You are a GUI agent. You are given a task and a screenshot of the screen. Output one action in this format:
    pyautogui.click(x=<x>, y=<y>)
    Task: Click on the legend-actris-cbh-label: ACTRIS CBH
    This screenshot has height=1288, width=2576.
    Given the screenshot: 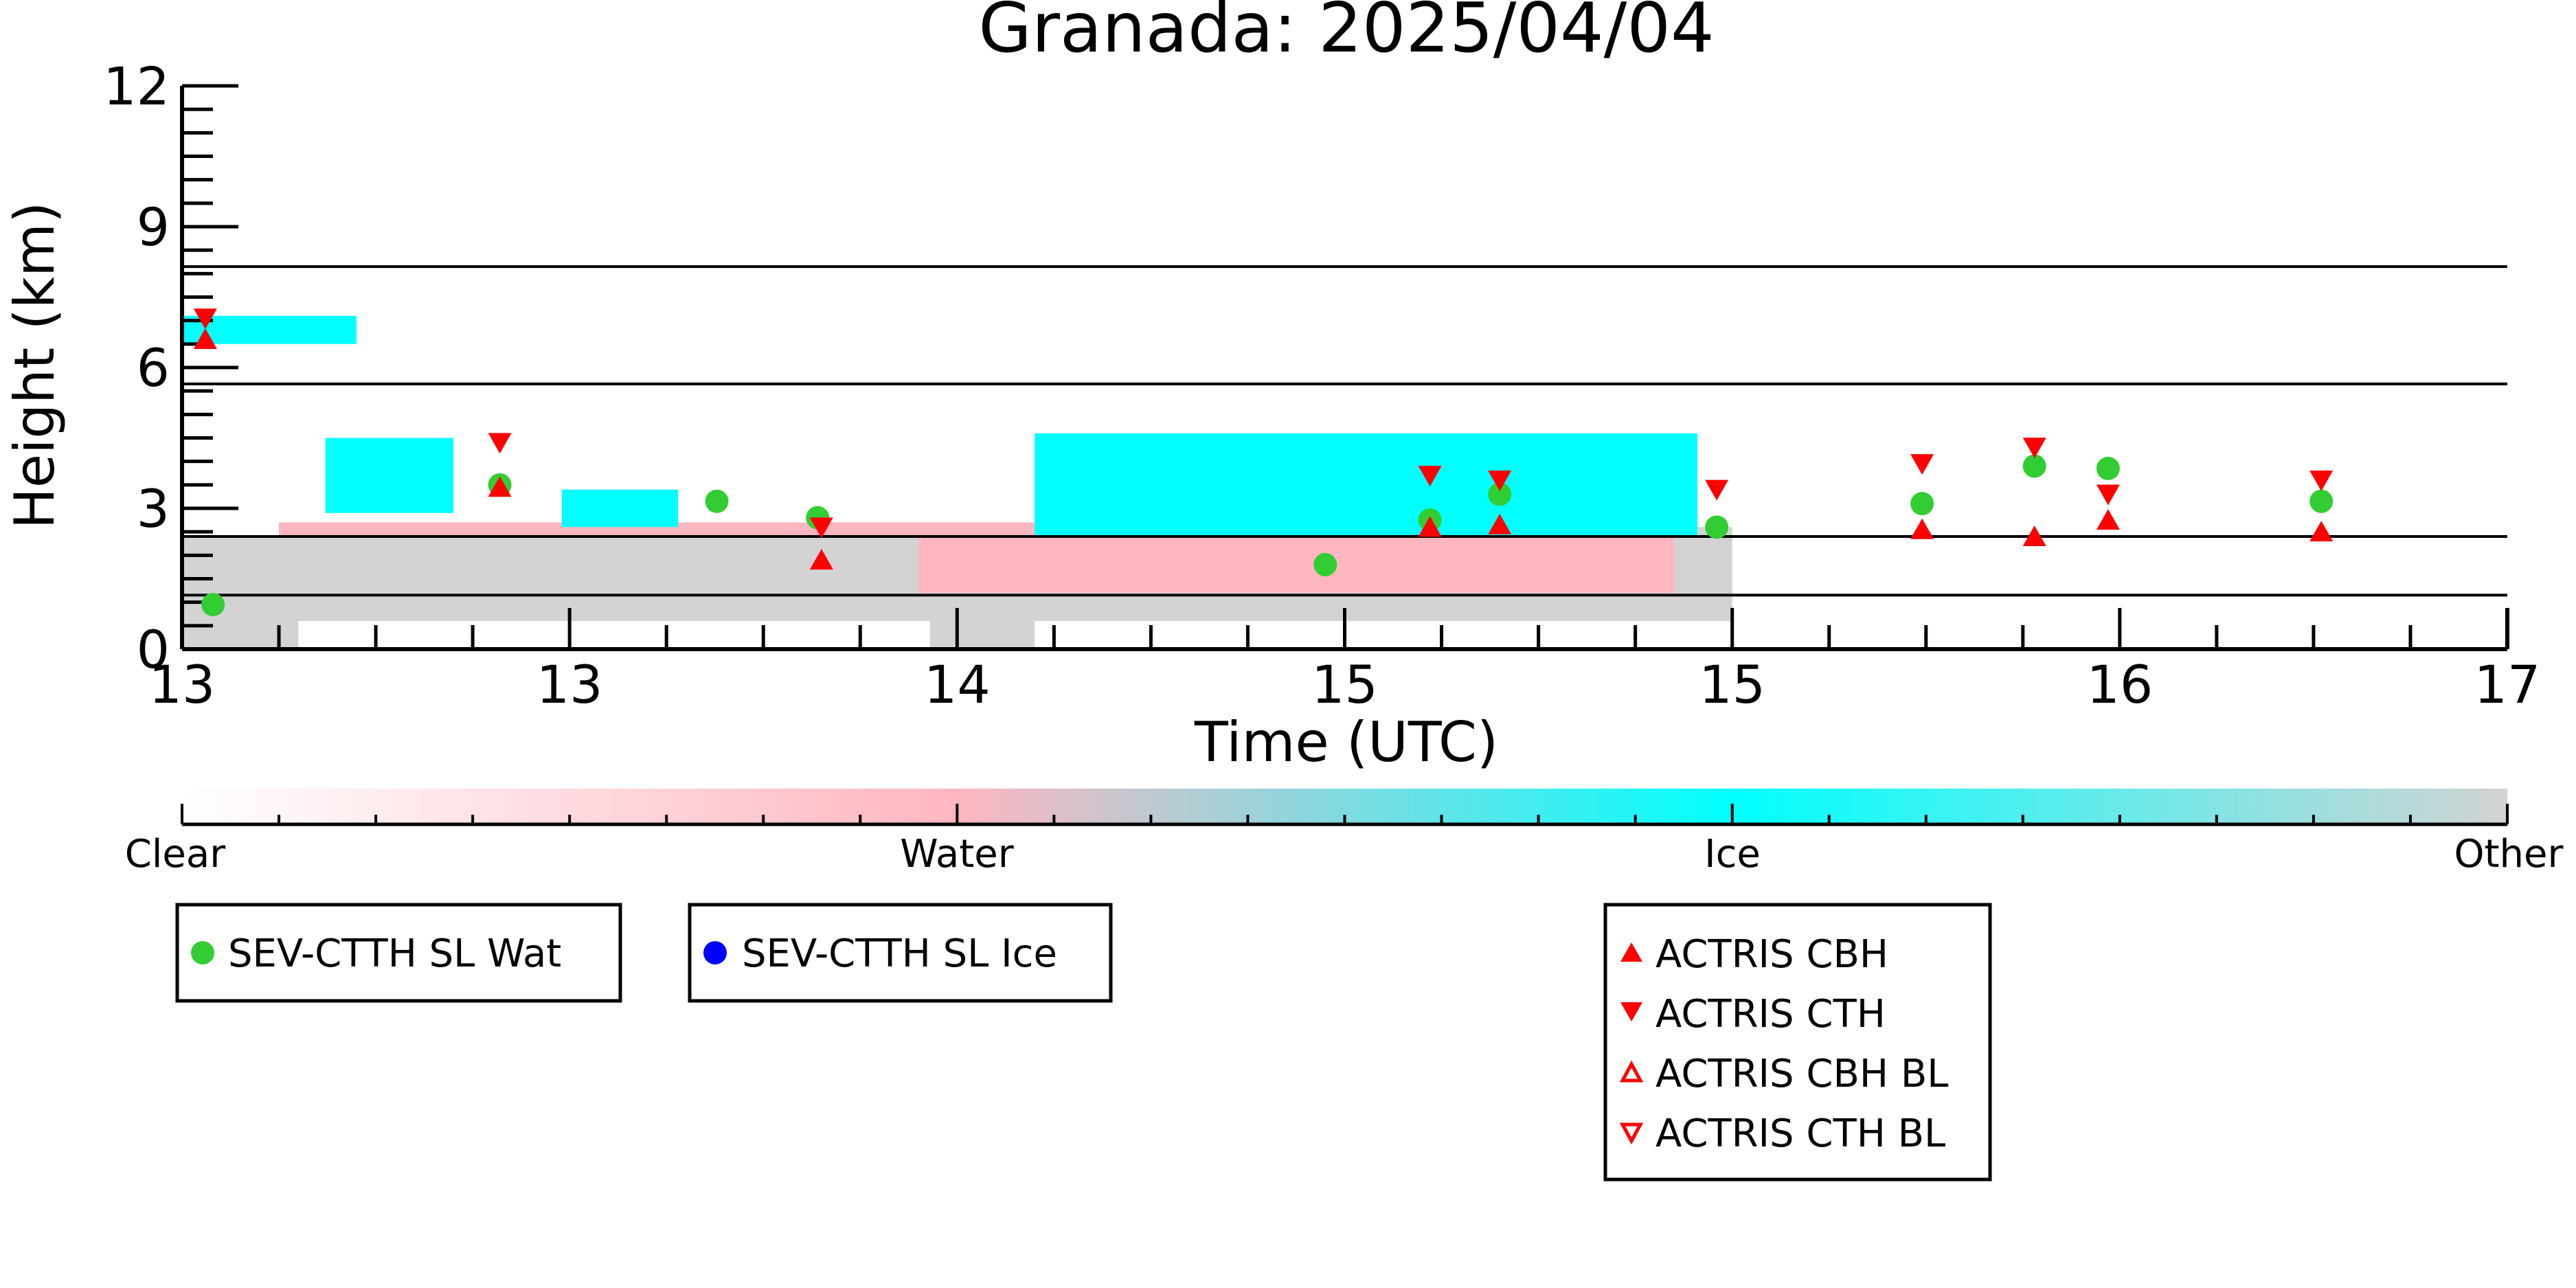 What is the action you would take?
    pyautogui.click(x=1772, y=954)
    